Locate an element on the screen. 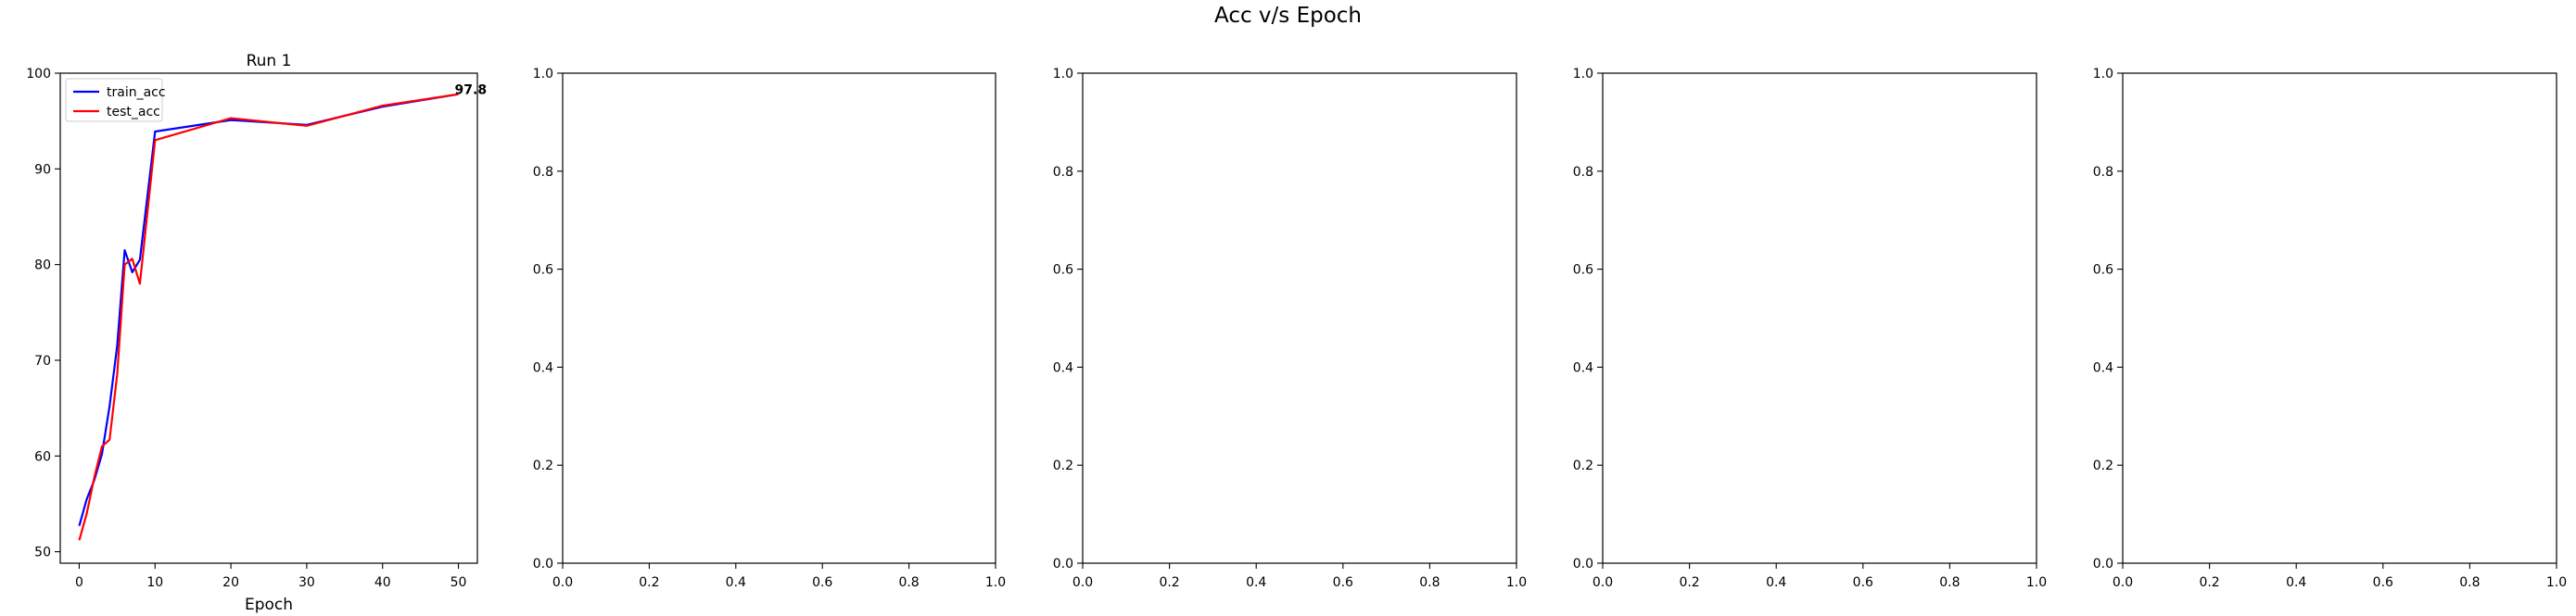 The image size is (2576, 616). x-tick-label: 30 is located at coordinates (306, 582).